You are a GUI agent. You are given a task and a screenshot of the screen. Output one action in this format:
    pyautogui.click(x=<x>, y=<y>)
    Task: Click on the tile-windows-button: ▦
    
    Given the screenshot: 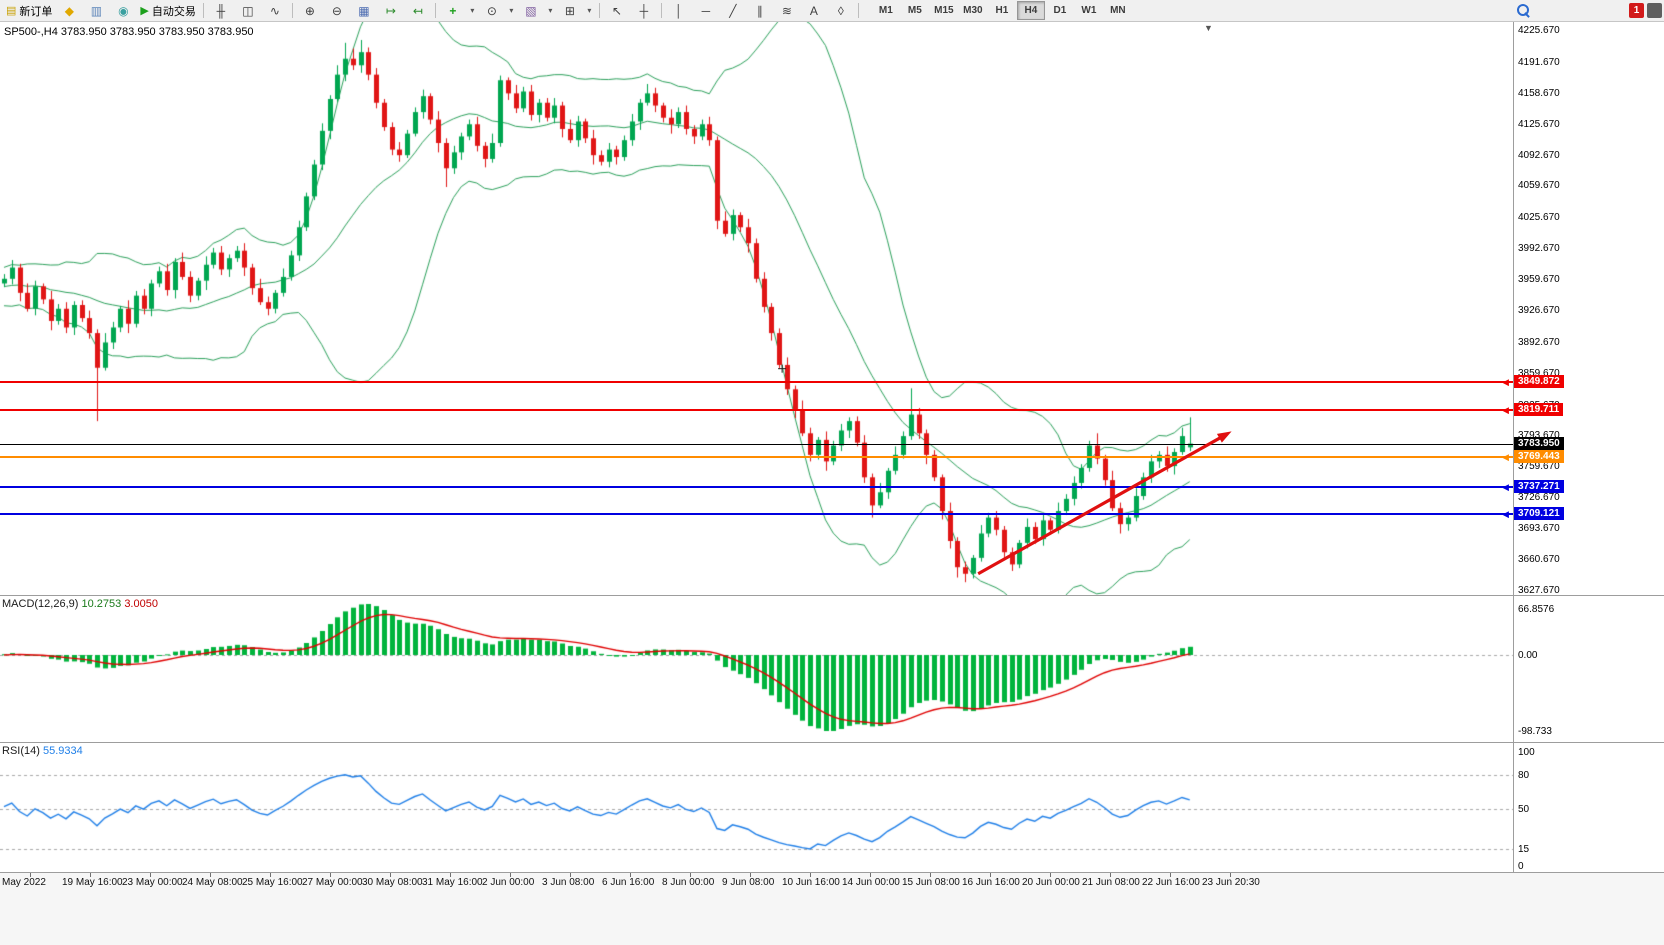 What is the action you would take?
    pyautogui.click(x=364, y=11)
    